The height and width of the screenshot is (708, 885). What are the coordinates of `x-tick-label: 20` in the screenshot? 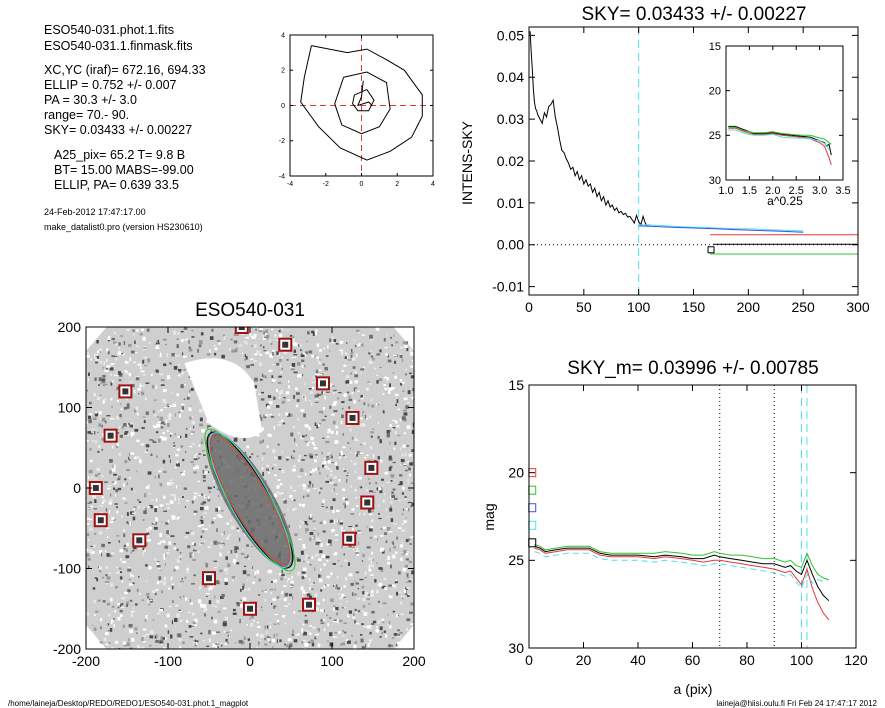 It's located at (584, 660).